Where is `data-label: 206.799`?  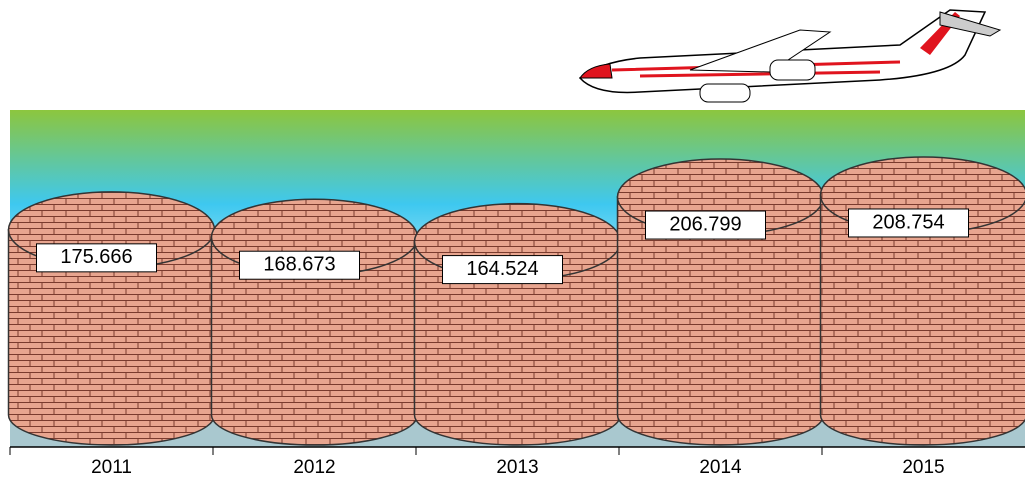 data-label: 206.799 is located at coordinates (705, 224).